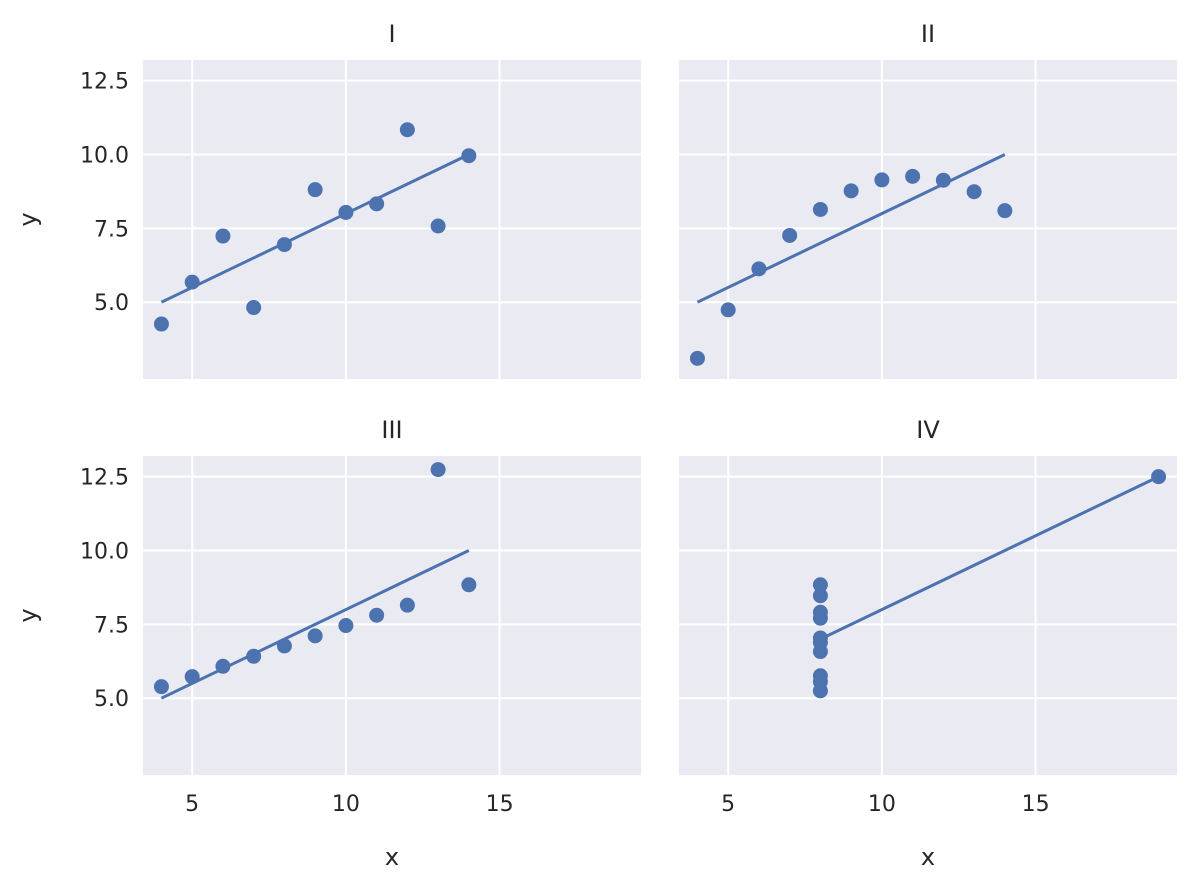 This screenshot has height=890, width=1198. What do you see at coordinates (391, 34) in the screenshot?
I see `panel-title: I` at bounding box center [391, 34].